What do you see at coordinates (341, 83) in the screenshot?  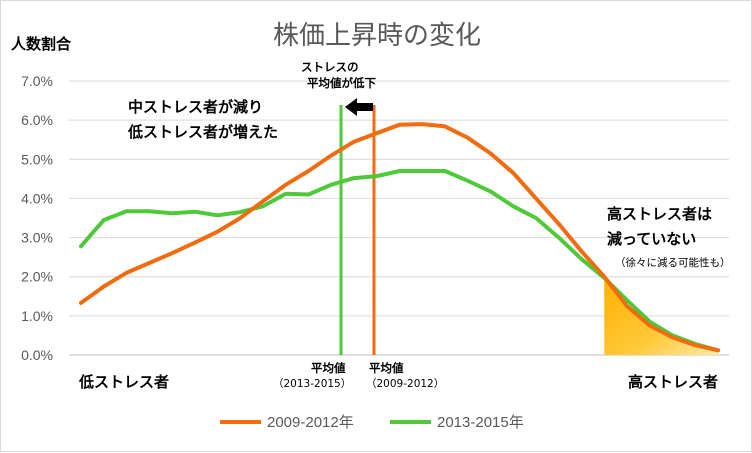 I see `top-note-line2: 平均値が低下` at bounding box center [341, 83].